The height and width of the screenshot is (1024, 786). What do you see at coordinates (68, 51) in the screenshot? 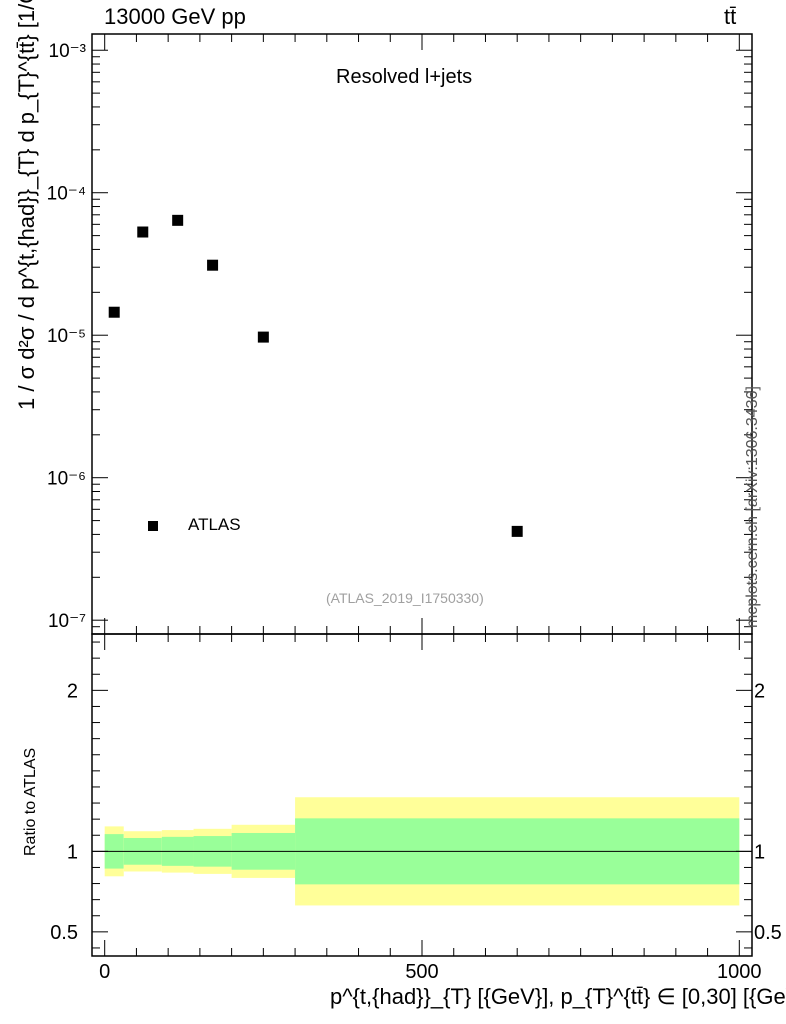
I see `main-y-tick-label-4: 10⁻³` at bounding box center [68, 51].